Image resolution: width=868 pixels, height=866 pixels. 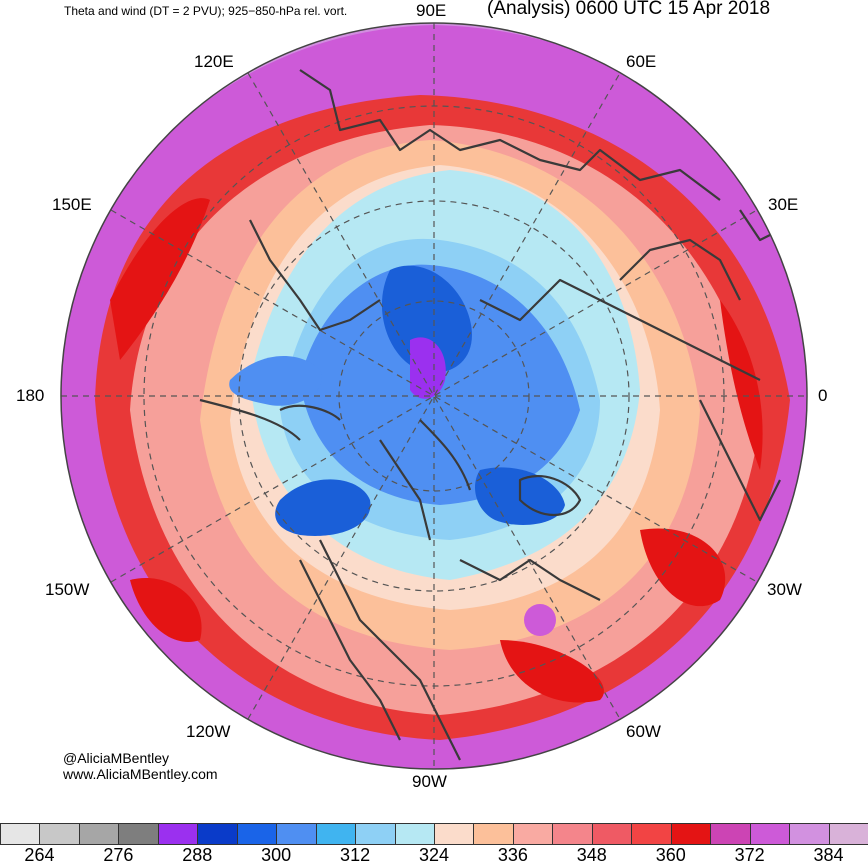 What do you see at coordinates (629, 9) in the screenshot?
I see `valid-time-title: (Analysis) 0600 UTC 15 Apr 2018` at bounding box center [629, 9].